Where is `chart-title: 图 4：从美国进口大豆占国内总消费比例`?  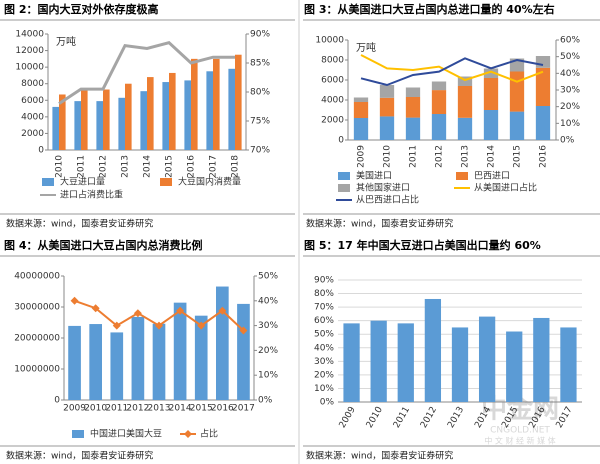
chart-title: 图 4：从美国进口大豆占国内总消费比例 is located at coordinates (103, 245).